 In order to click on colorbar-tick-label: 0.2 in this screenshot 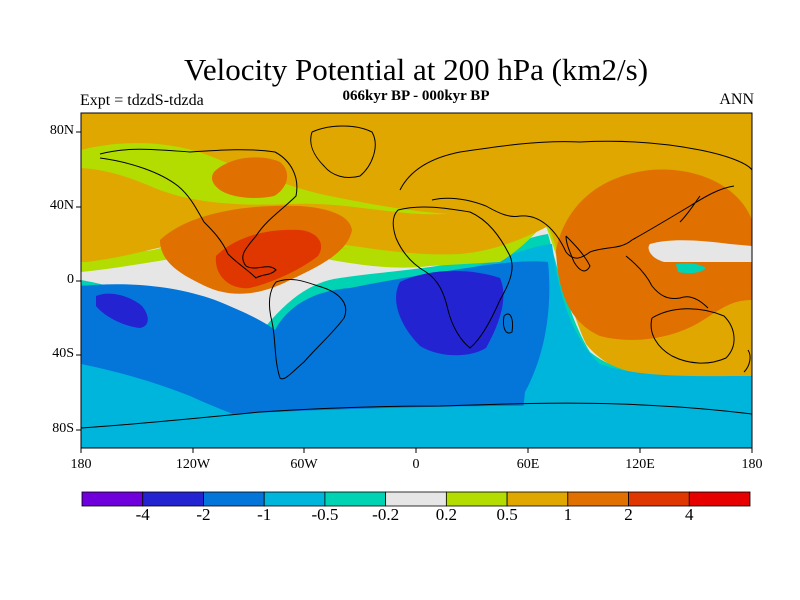, I will do `click(446, 514)`.